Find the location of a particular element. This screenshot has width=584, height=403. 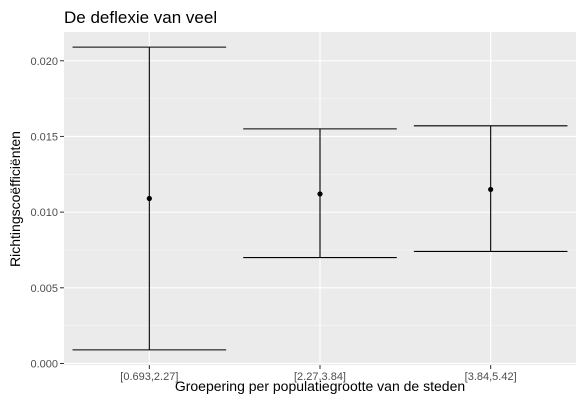

chart-title: De deflexie van veel is located at coordinates (140, 17).